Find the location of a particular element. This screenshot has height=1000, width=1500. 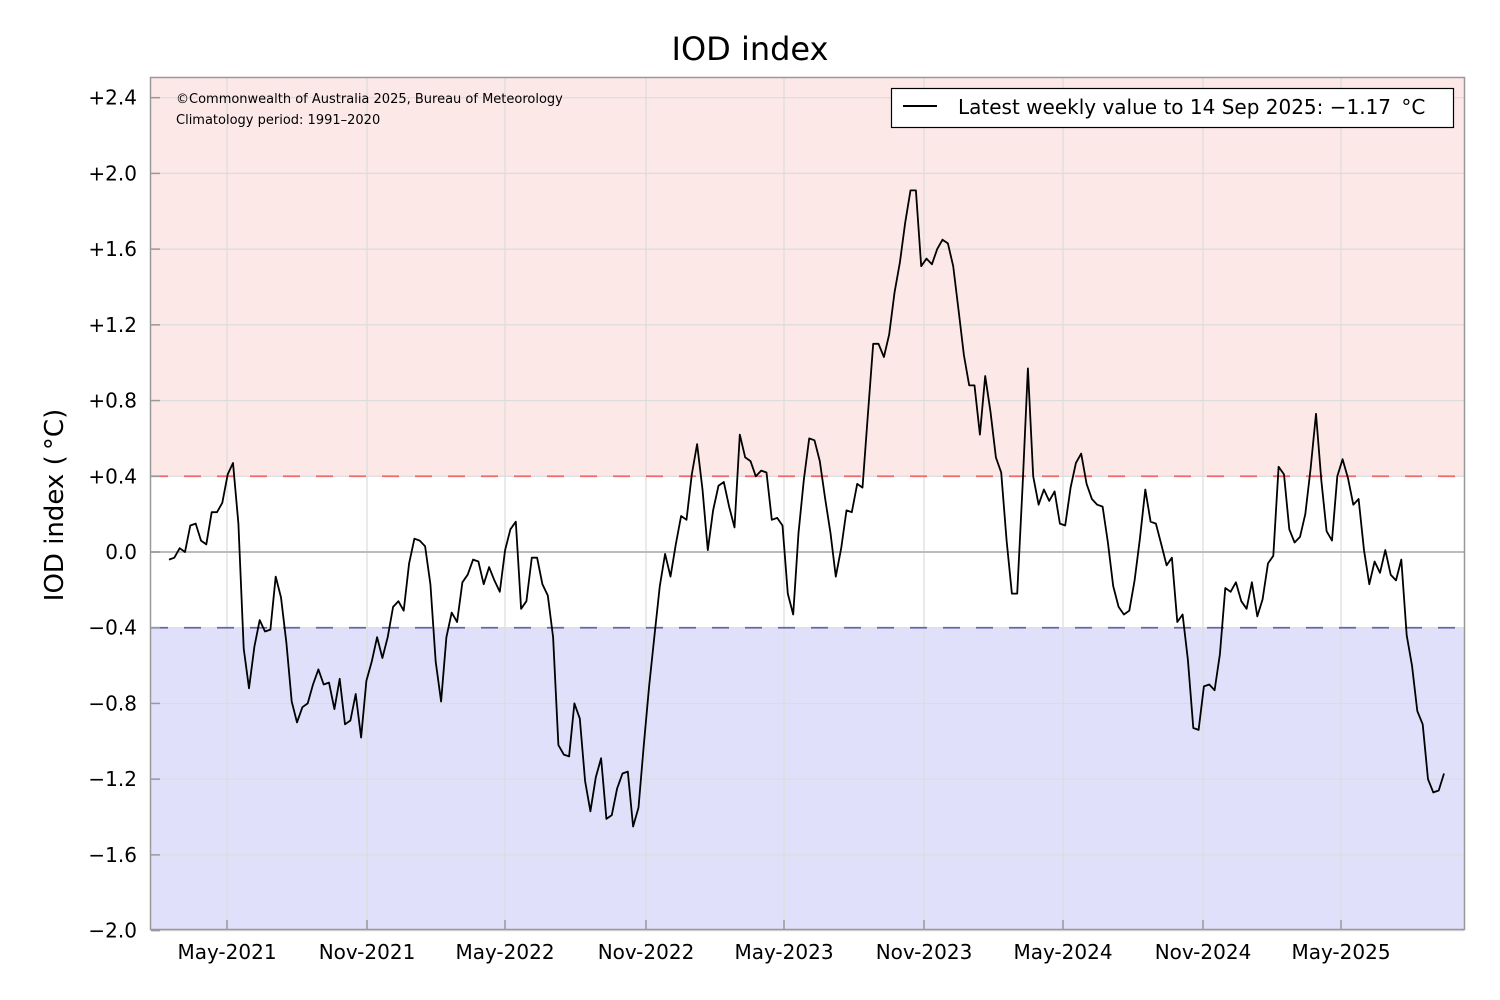

x-tick-label: Nov-2024 is located at coordinates (1203, 952).